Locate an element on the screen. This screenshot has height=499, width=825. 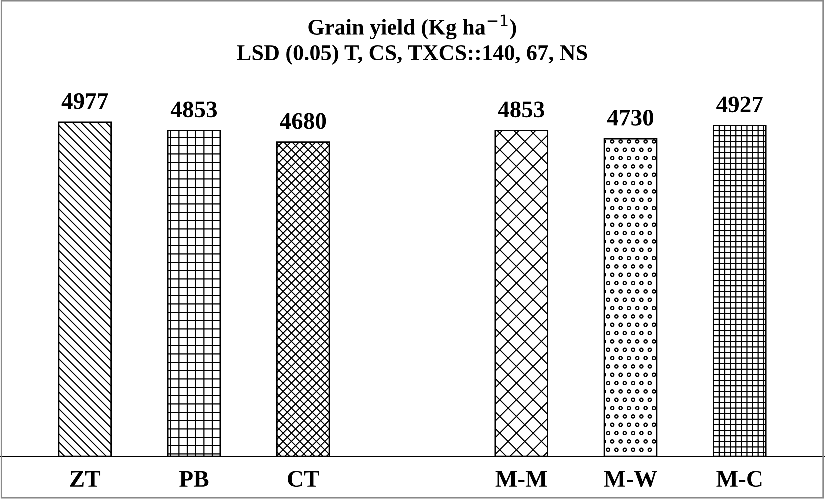
x-tick-label: M-W is located at coordinates (631, 479).